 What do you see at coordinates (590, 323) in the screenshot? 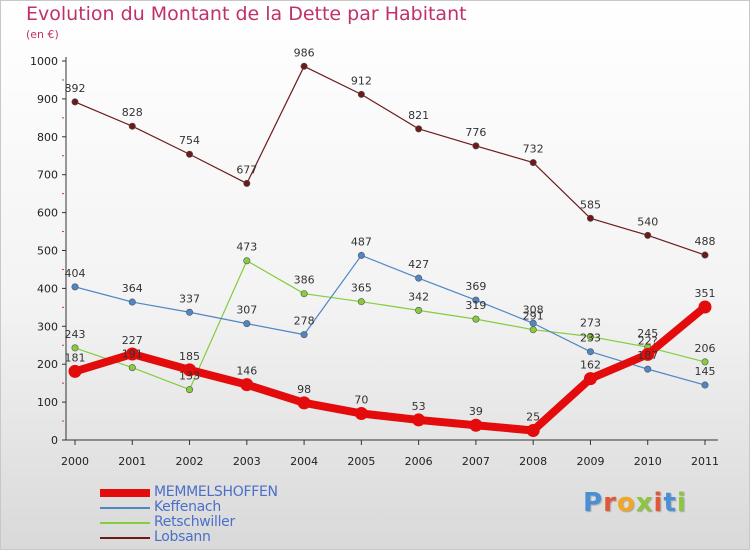
I see `data-label-retschwiller: 273` at bounding box center [590, 323].